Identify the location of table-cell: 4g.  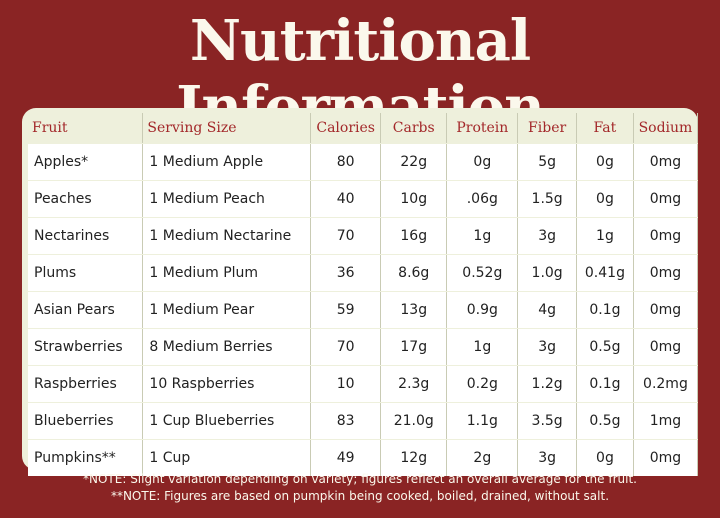
(547, 310).